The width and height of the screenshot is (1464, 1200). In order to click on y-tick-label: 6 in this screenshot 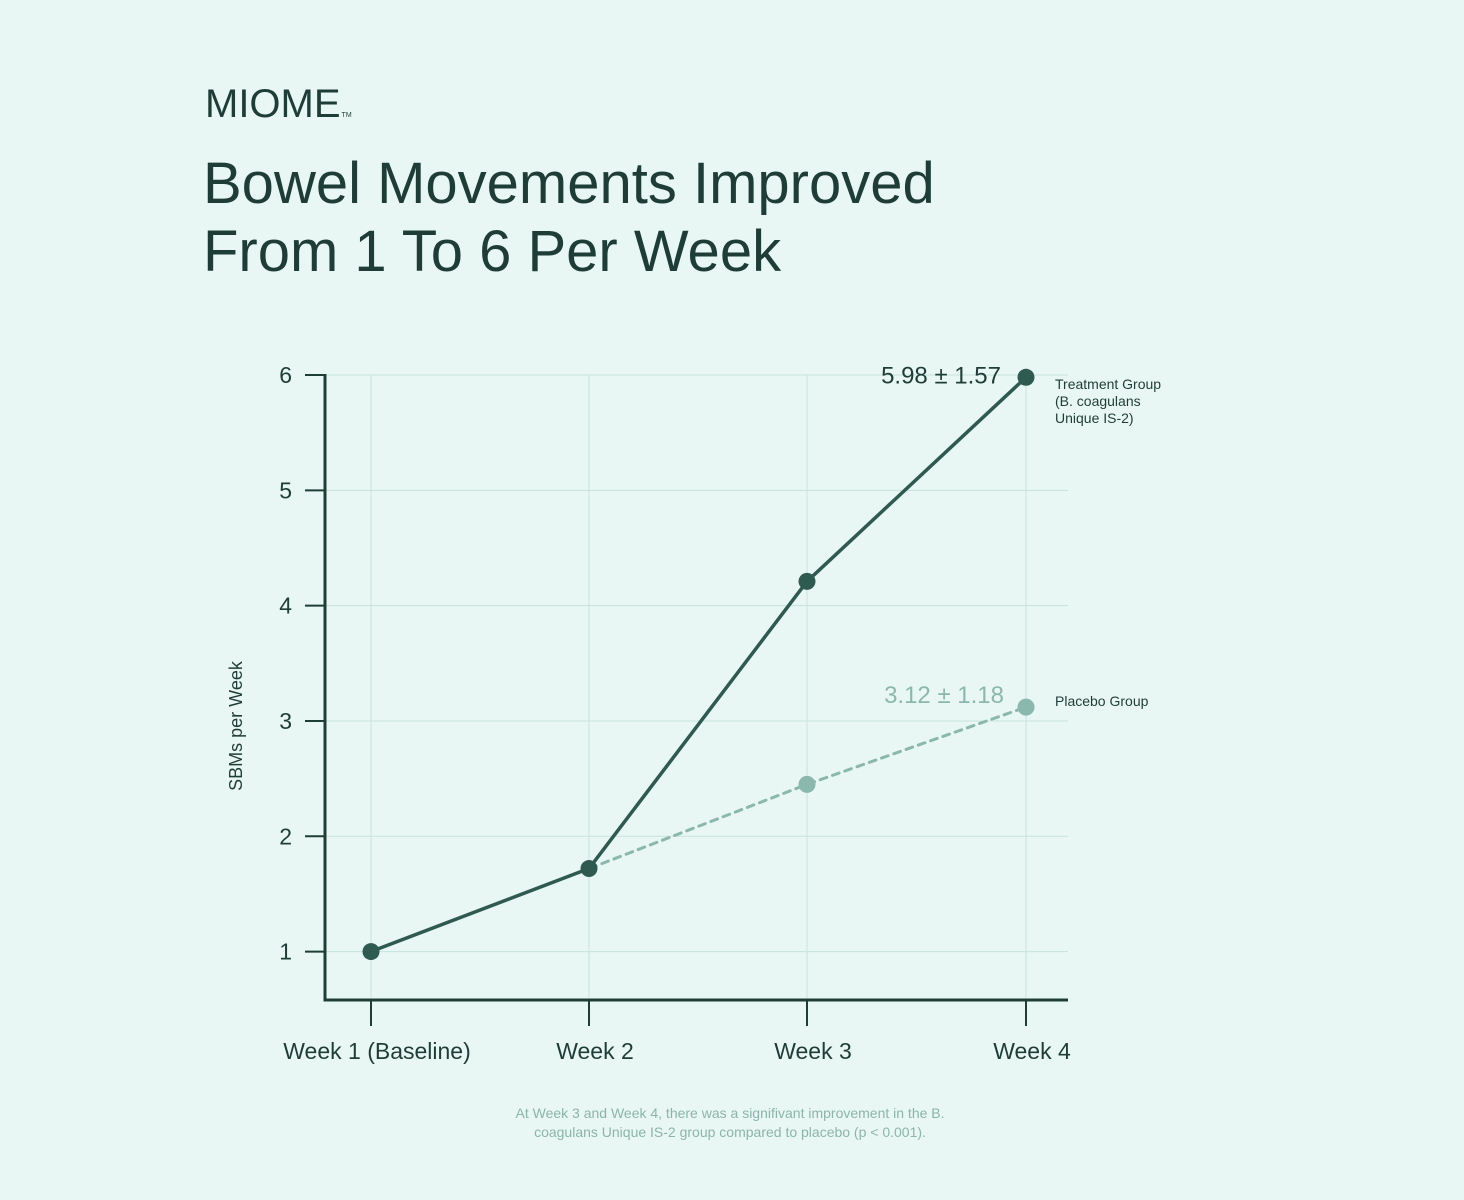, I will do `click(285, 375)`.